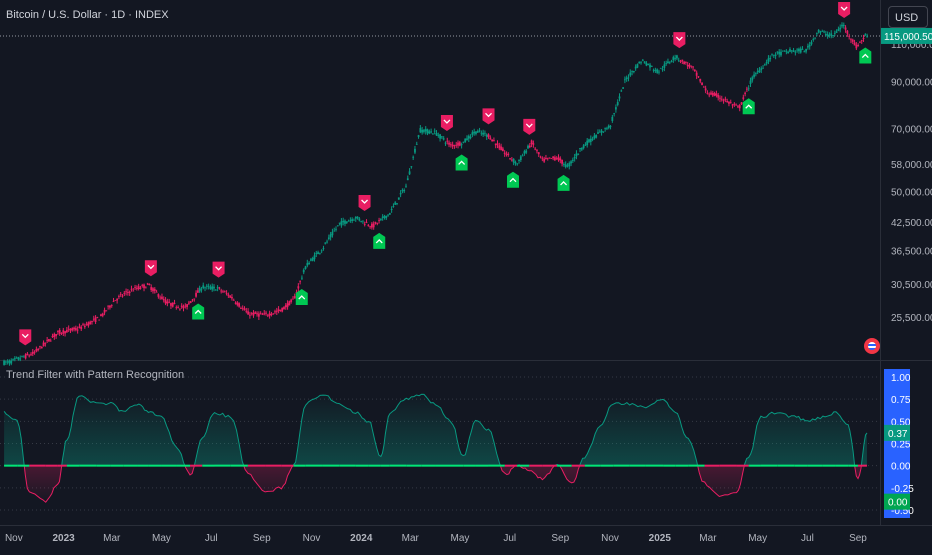 Image resolution: width=932 pixels, height=555 pixels. I want to click on currency-button: USD, so click(908, 17).